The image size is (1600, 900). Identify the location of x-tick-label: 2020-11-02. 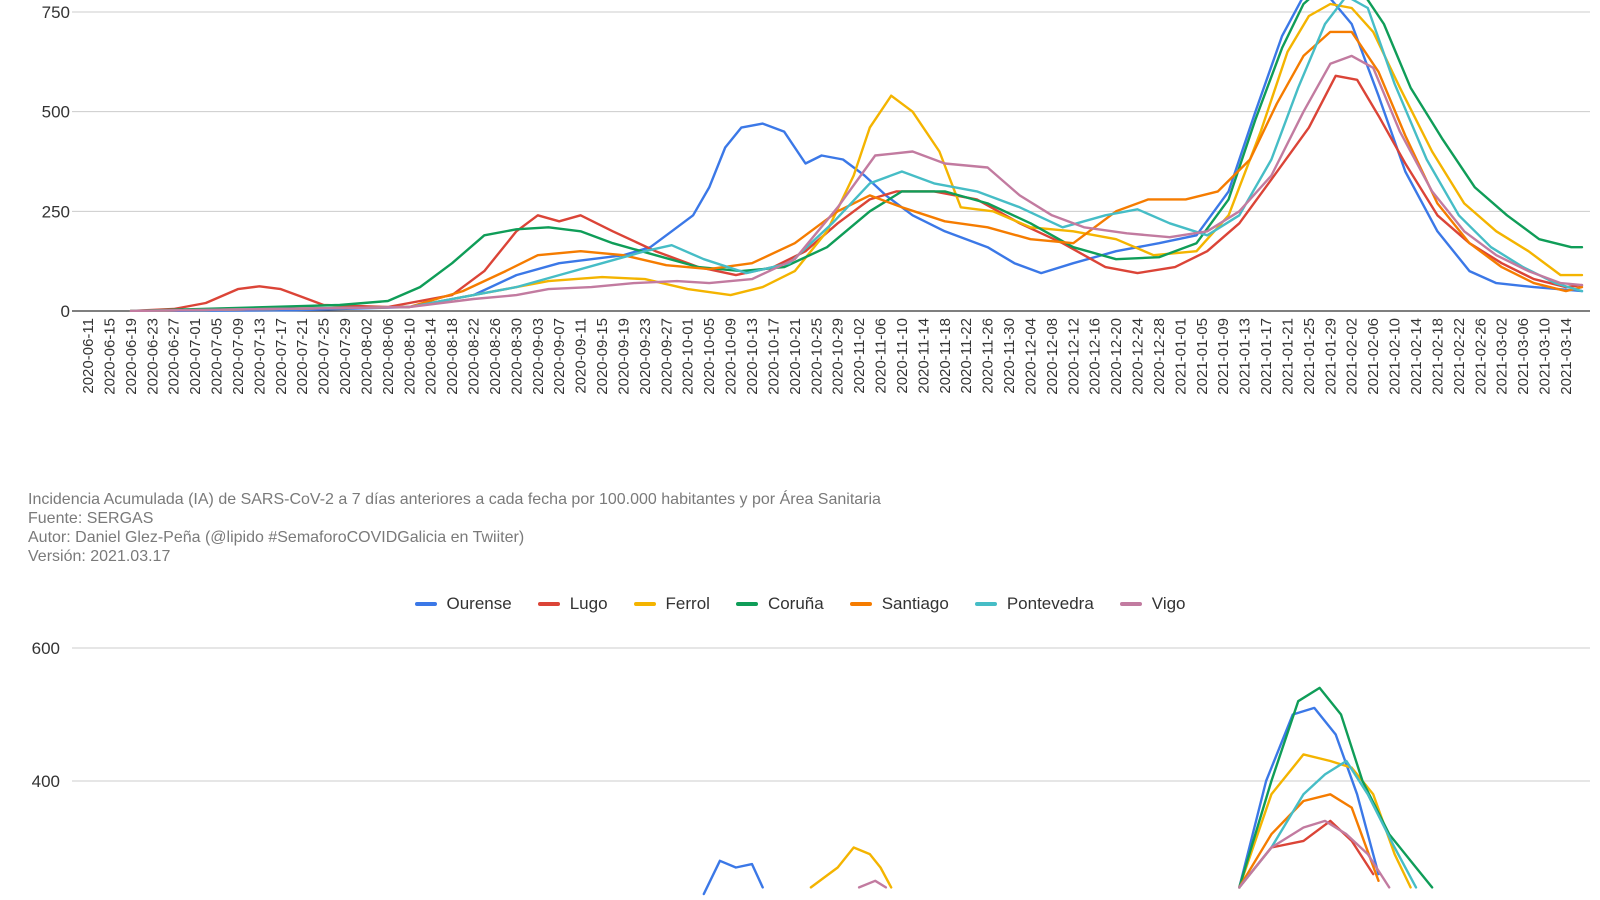
(859, 356).